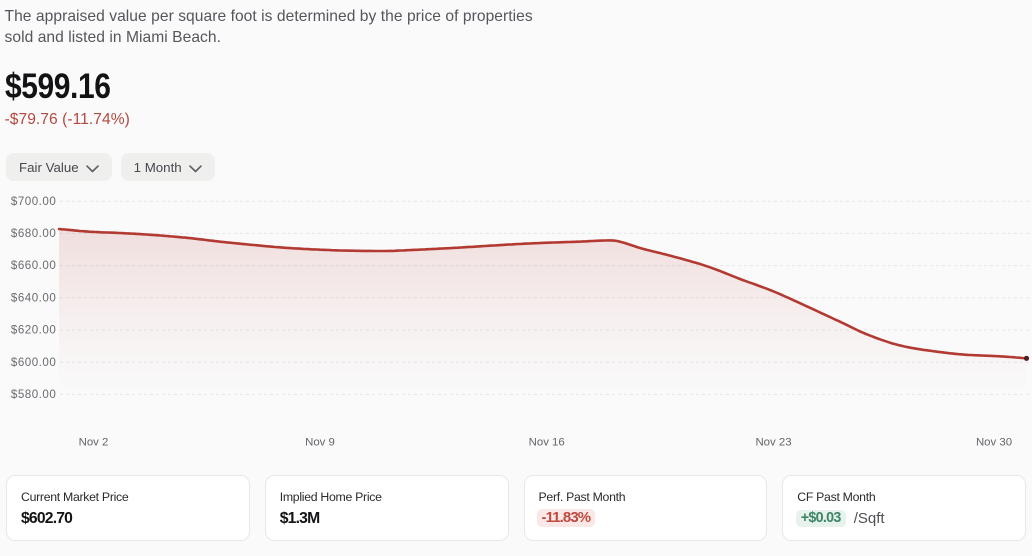 Image resolution: width=1032 pixels, height=556 pixels. I want to click on svg-text: $680.00, so click(33, 233).